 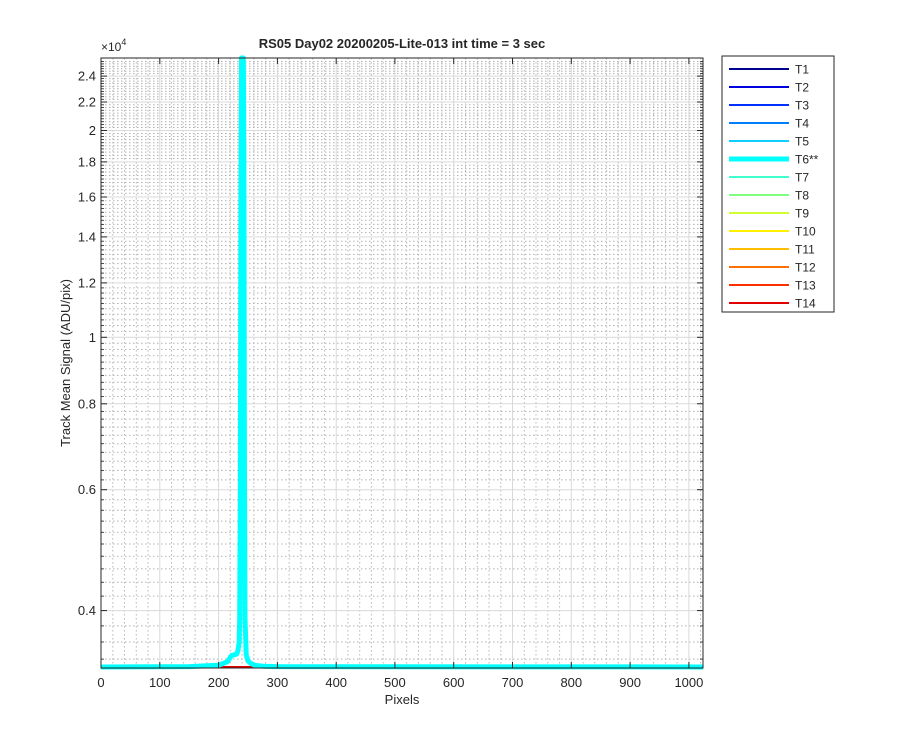 I want to click on legend-label: T2, so click(x=802, y=88).